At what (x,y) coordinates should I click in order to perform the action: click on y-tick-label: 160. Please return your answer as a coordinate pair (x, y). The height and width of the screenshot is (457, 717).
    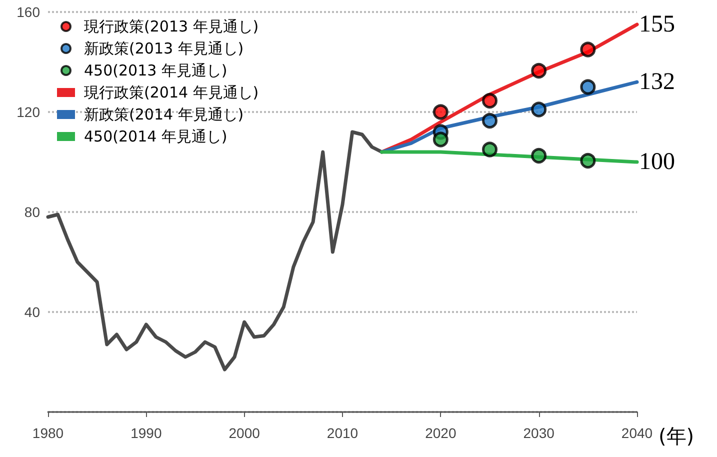
    Looking at the image, I should click on (28, 12).